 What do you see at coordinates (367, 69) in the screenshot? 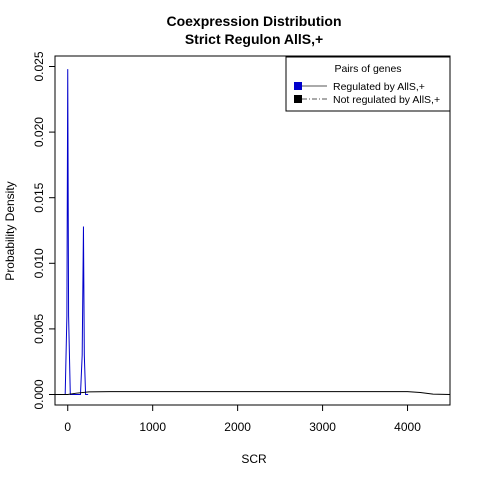
I see `legend-title: Pairs of genes` at bounding box center [367, 69].